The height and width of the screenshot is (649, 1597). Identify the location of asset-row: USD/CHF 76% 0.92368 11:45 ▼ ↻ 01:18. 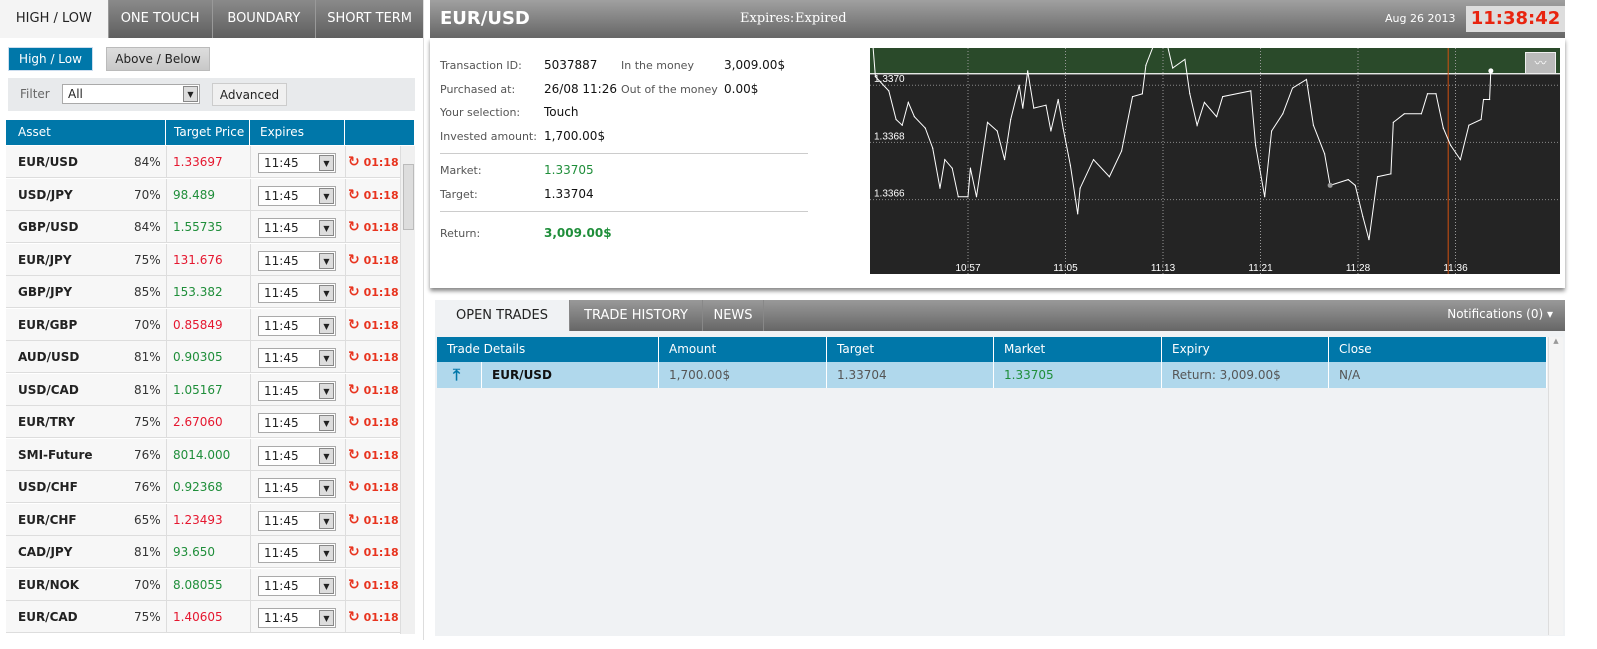
(203, 487).